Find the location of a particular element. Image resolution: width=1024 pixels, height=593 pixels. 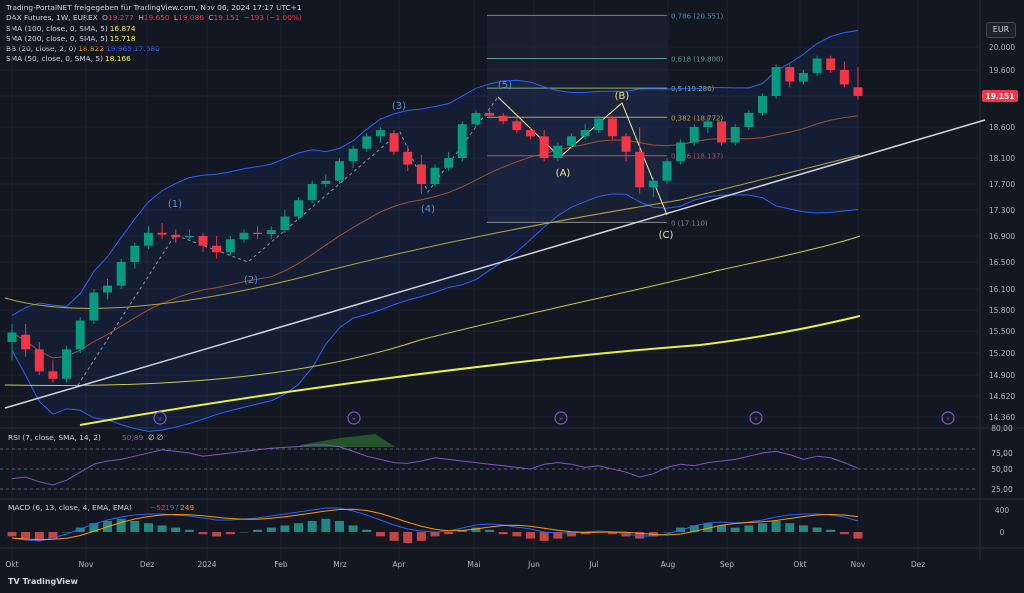

high-value: 19.650 is located at coordinates (156, 17).